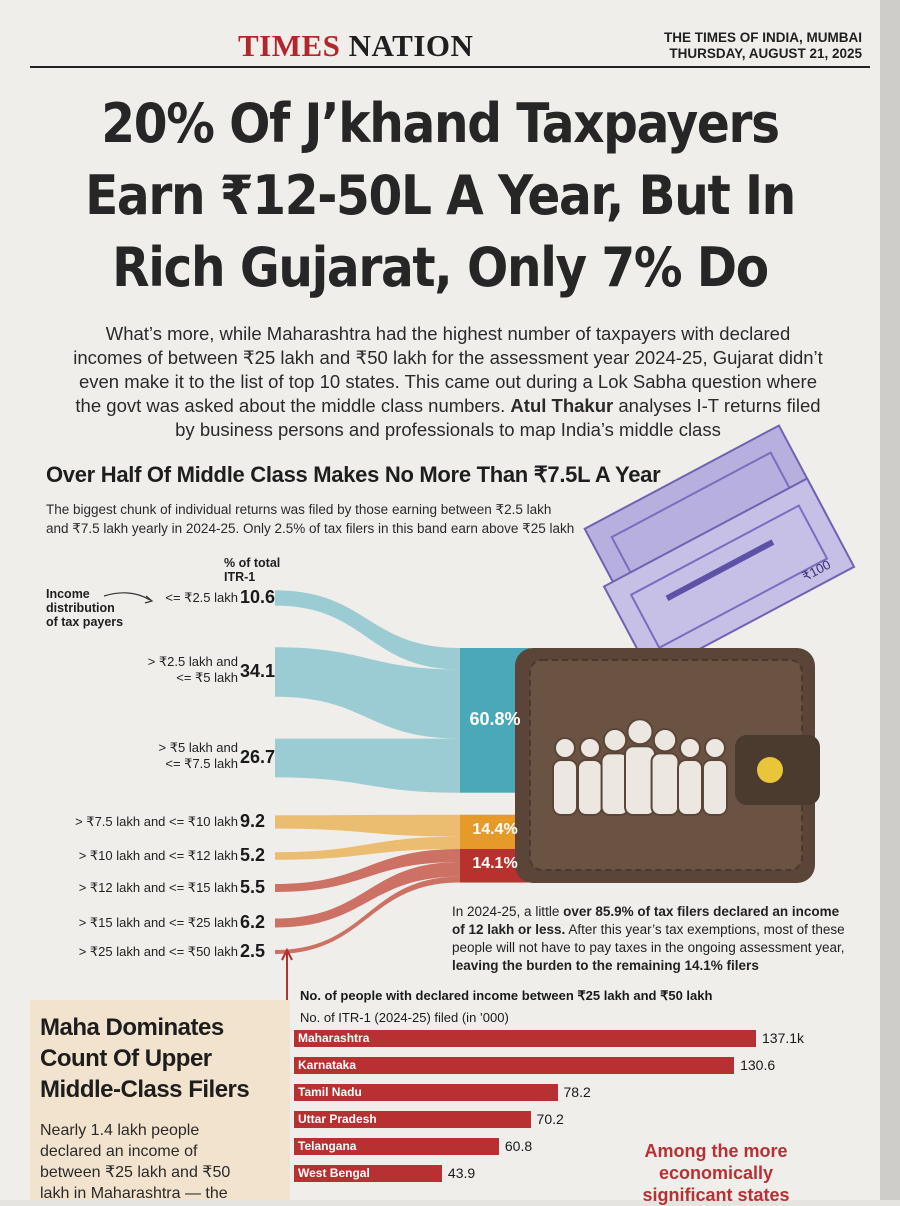 The width and height of the screenshot is (900, 1206). Describe the element at coordinates (758, 1065) in the screenshot. I see `state-bar-value: 130.6` at that location.